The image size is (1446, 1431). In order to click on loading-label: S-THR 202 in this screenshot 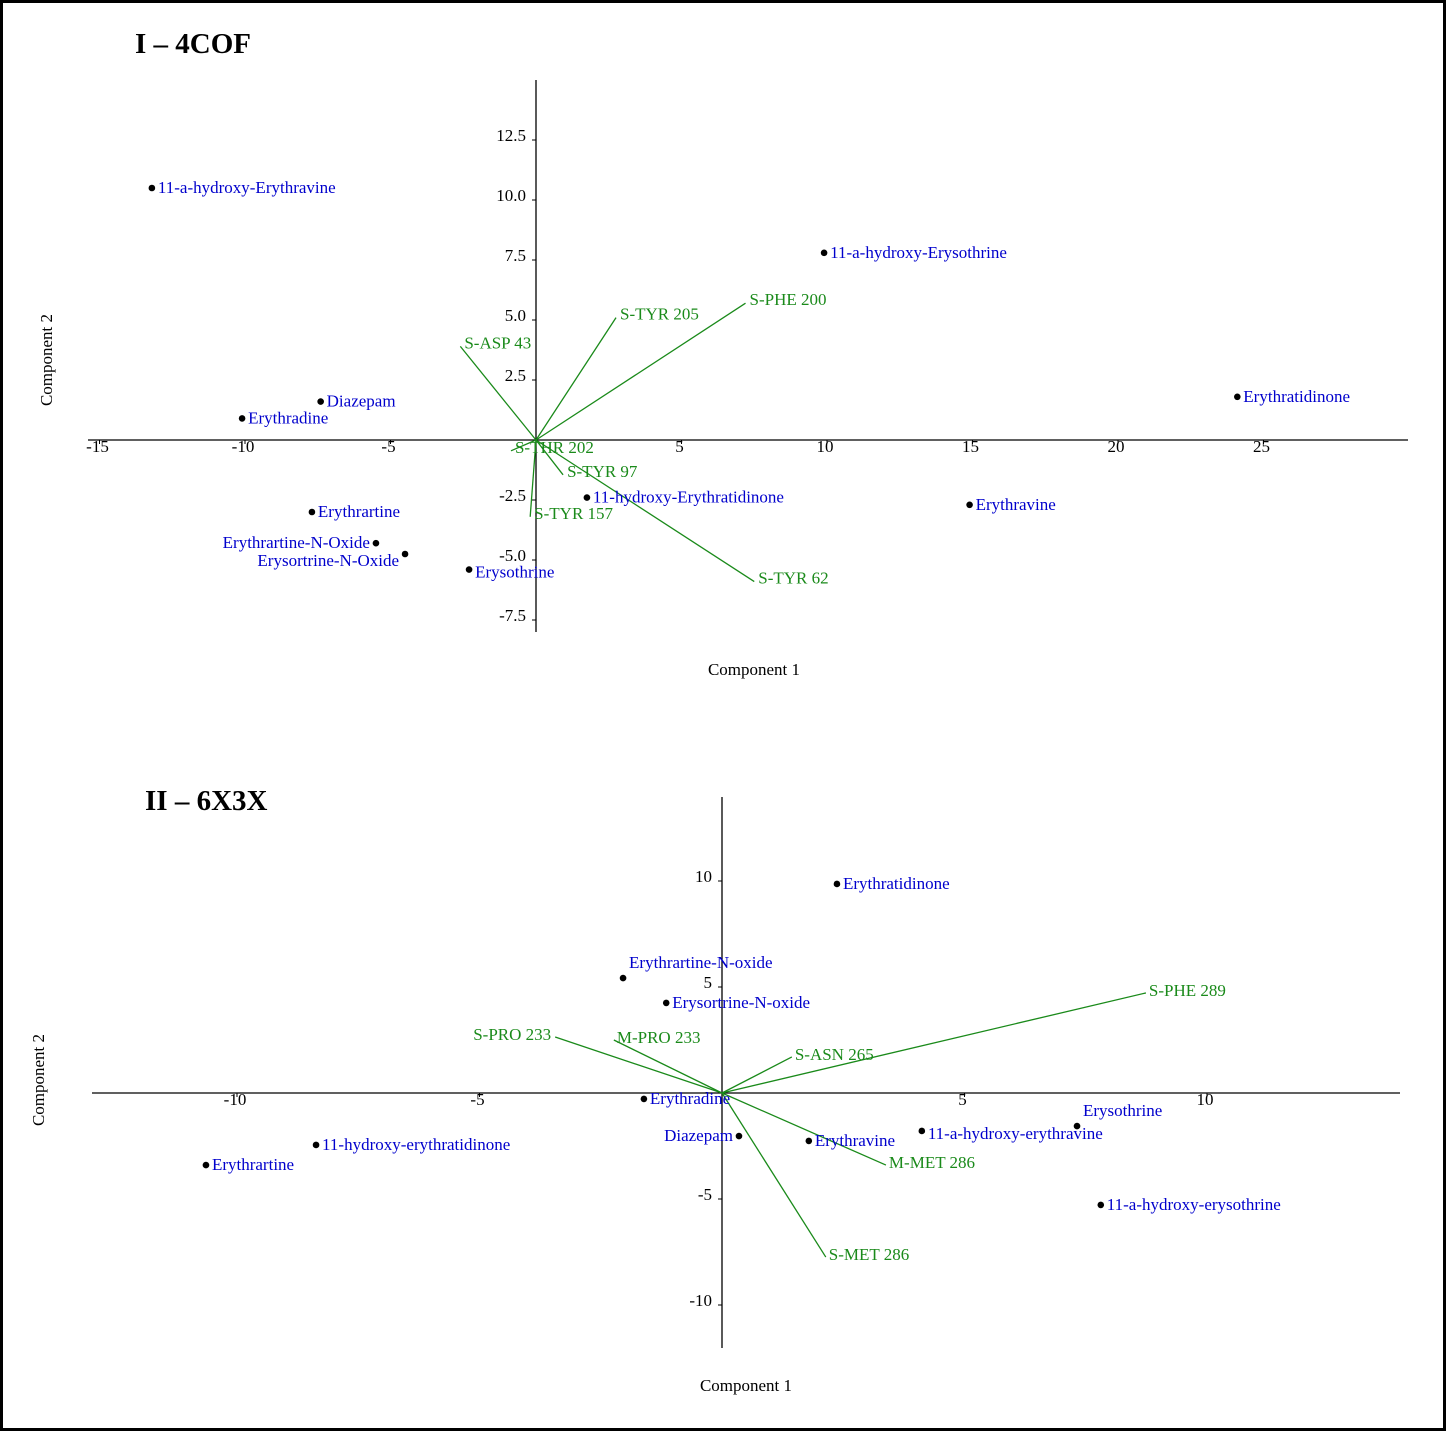, I will do `click(554, 447)`.